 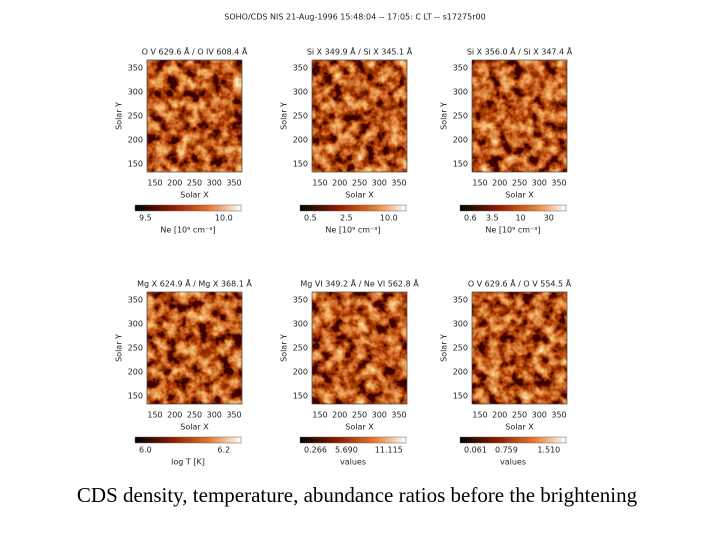 What do you see at coordinates (188, 462) in the screenshot?
I see `colorbar-unit: log T [K]` at bounding box center [188, 462].